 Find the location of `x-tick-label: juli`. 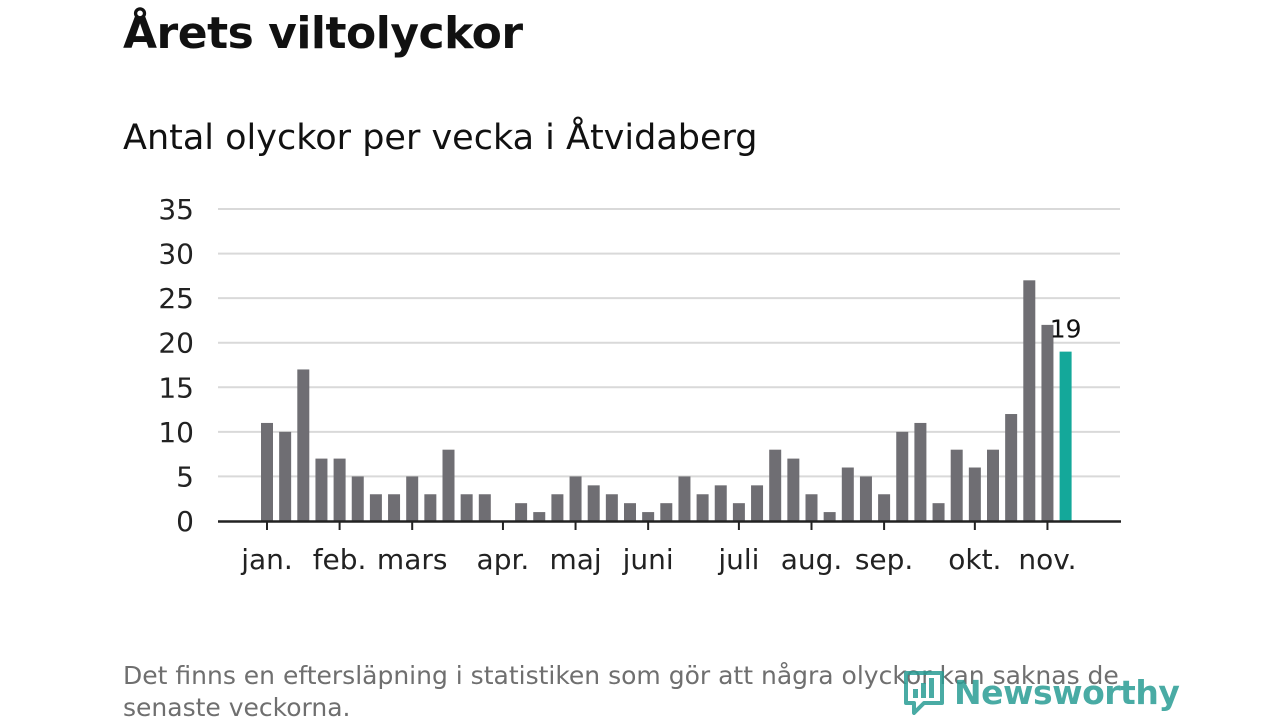

x-tick-label: juli is located at coordinates (738, 559).